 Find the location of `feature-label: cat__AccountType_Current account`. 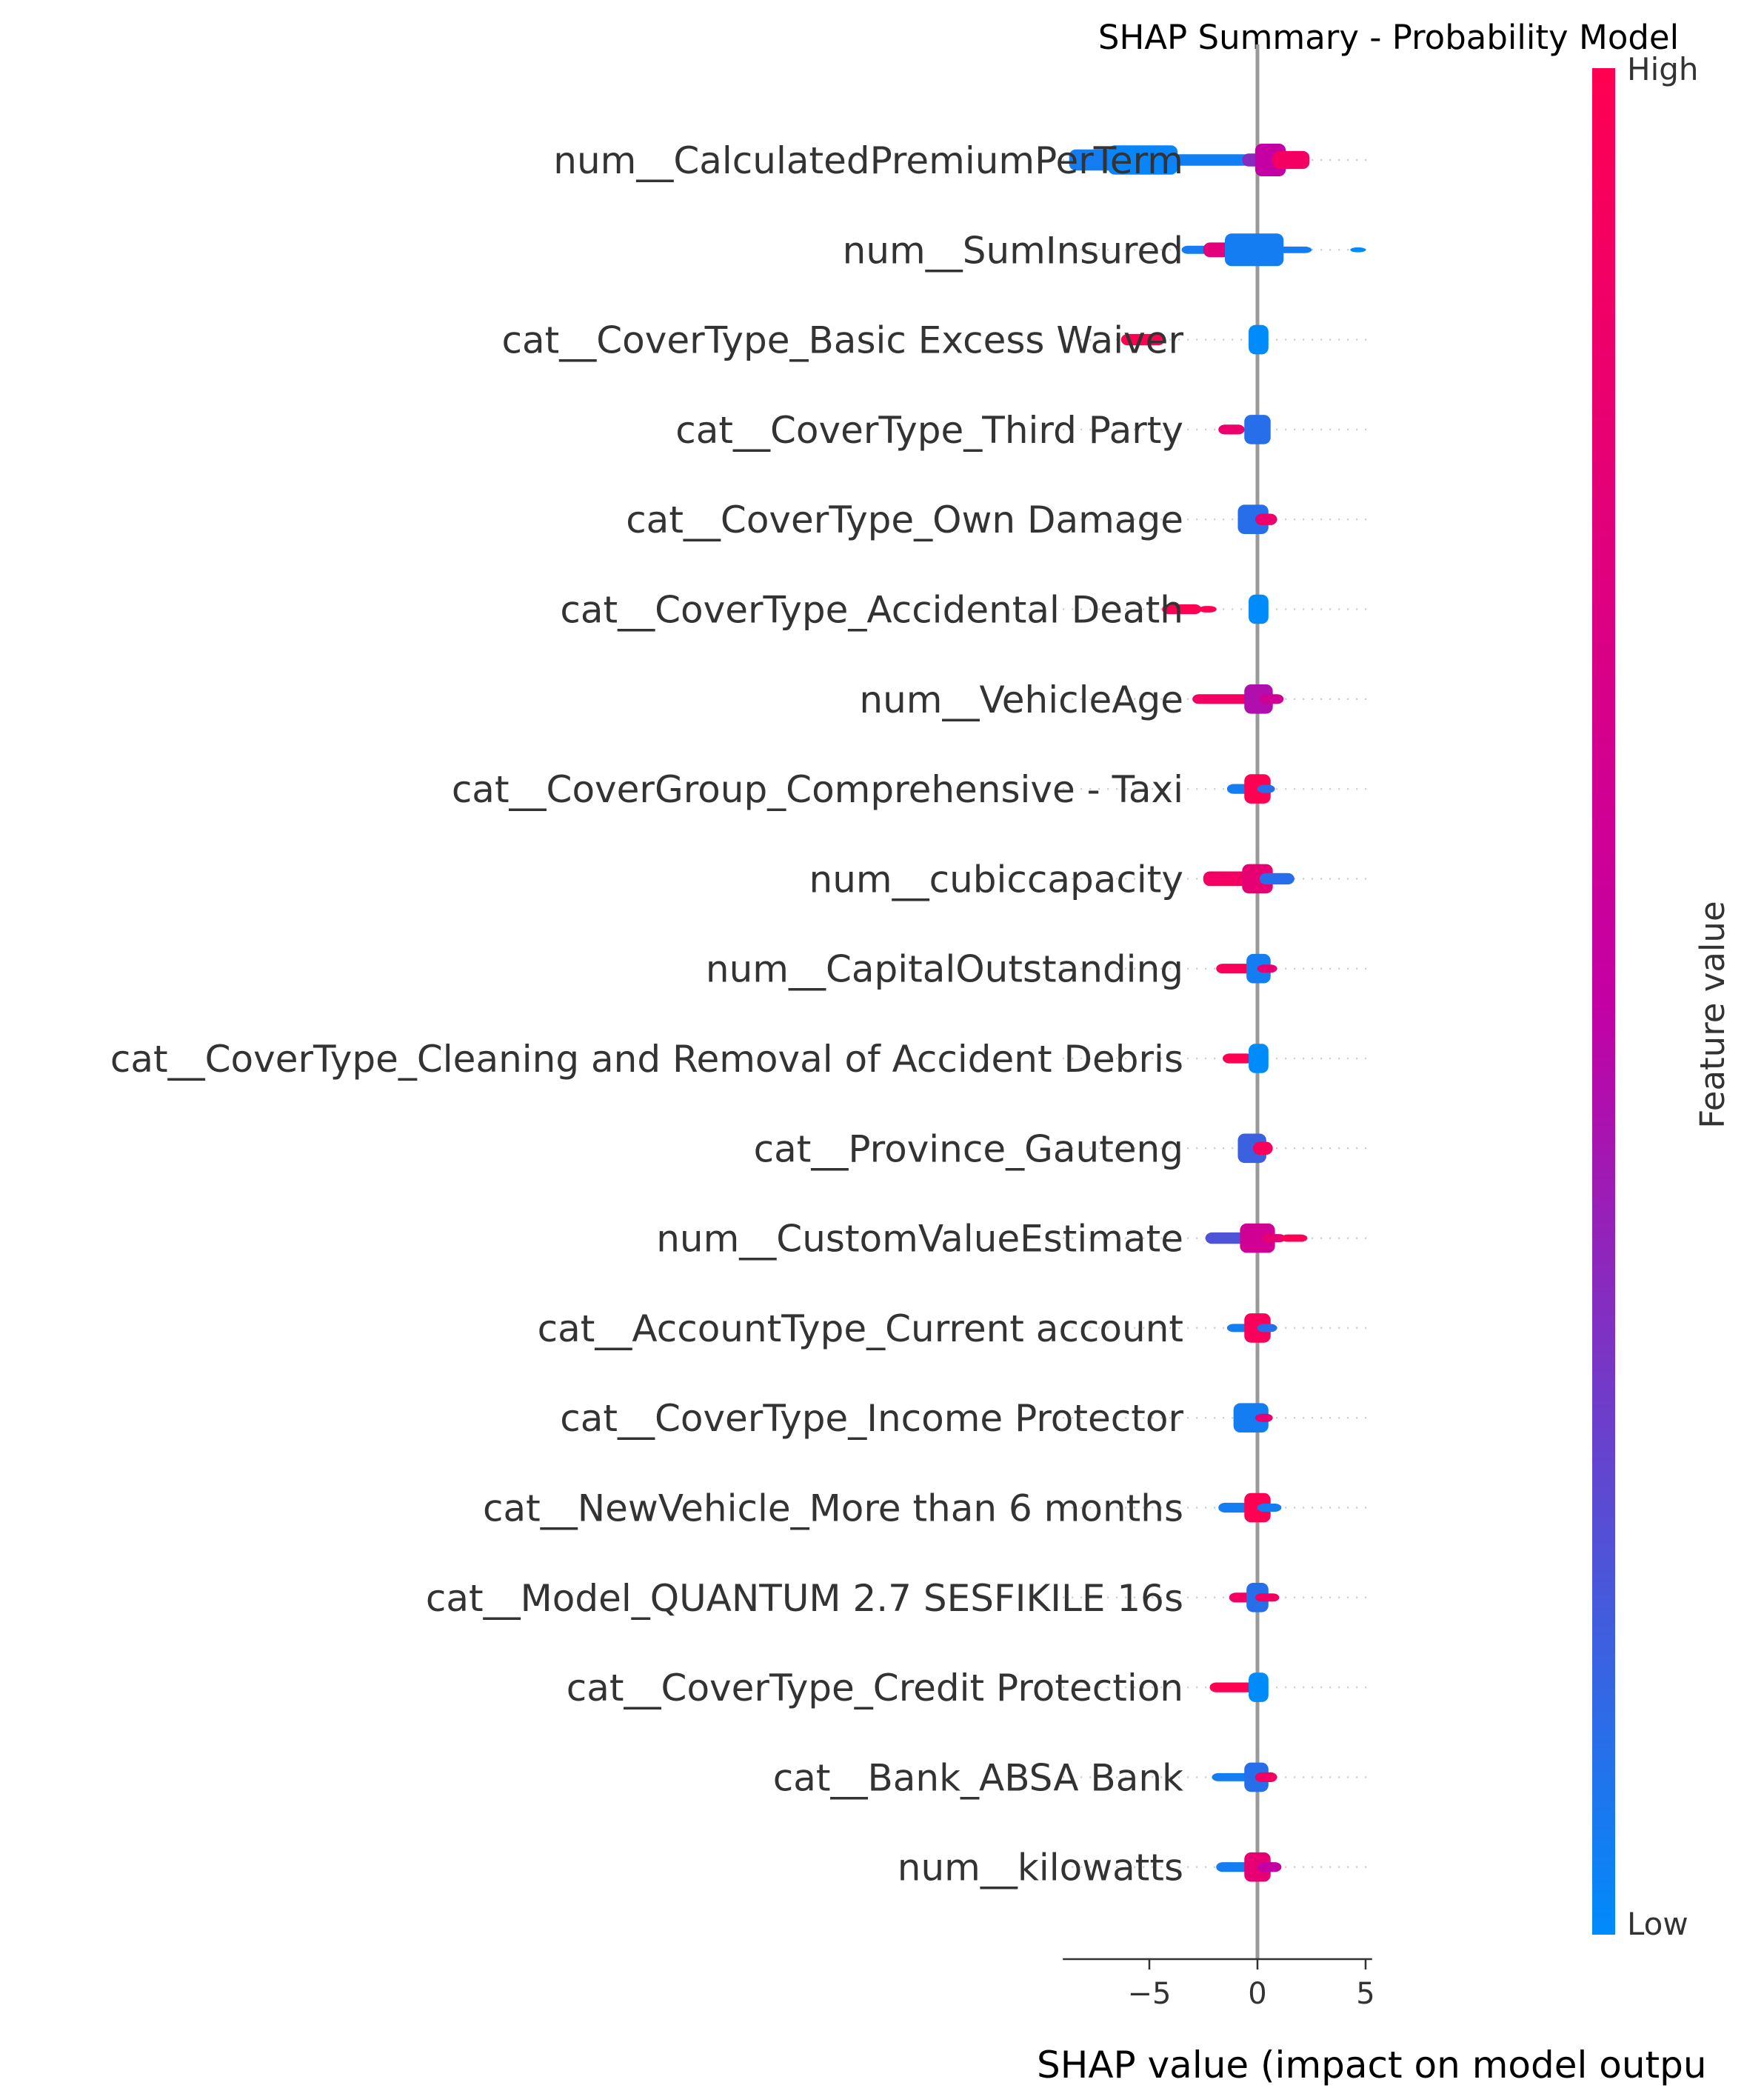

feature-label: cat__AccountType_Current account is located at coordinates (860, 1328).